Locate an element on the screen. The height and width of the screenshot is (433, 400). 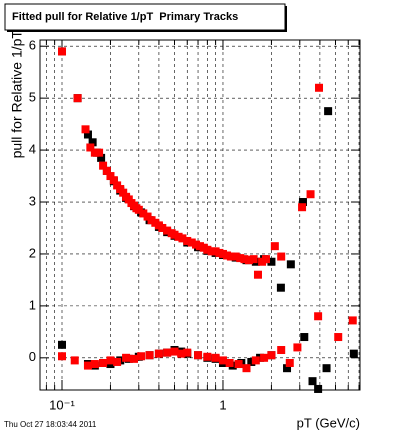
footer-date: Thu Oct 27 18:03:44 2011 is located at coordinates (50, 424).